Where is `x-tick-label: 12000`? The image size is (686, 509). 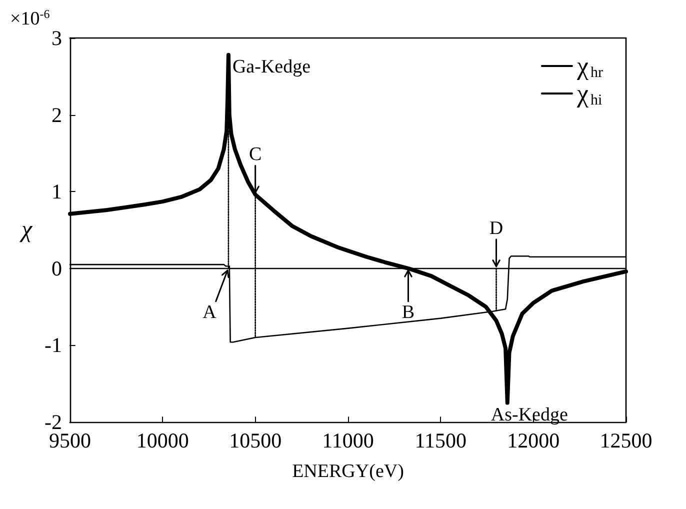 x-tick-label: 12000 is located at coordinates (533, 440).